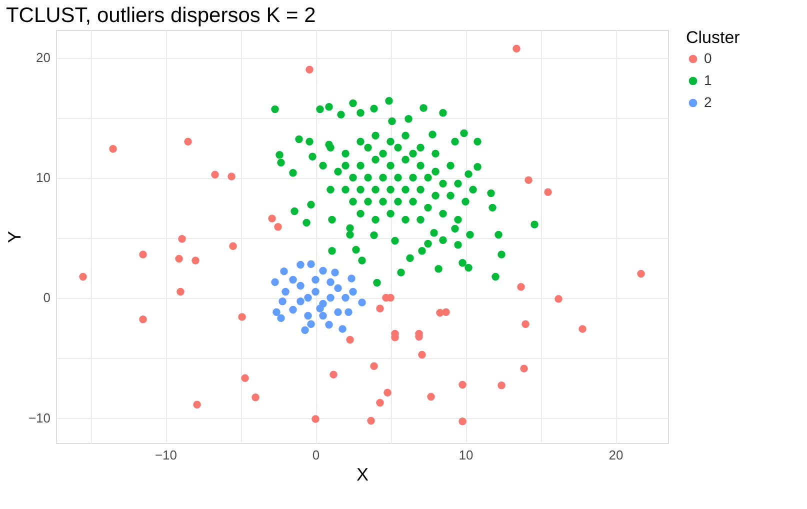  I want to click on y-tick-label: 20, so click(43, 58).